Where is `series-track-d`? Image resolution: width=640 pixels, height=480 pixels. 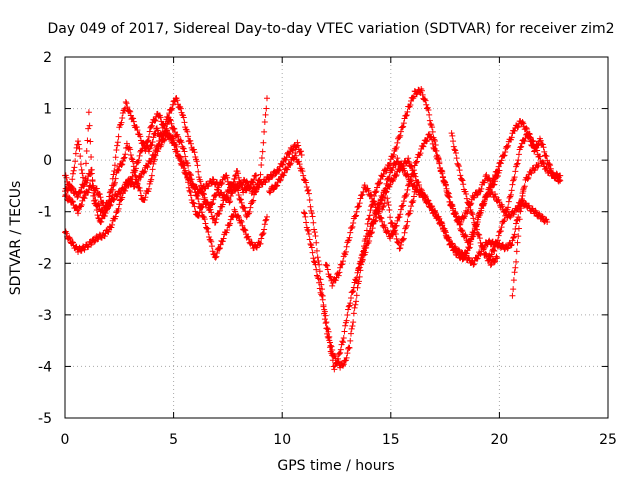 series-track-d is located at coordinates (161, 162).